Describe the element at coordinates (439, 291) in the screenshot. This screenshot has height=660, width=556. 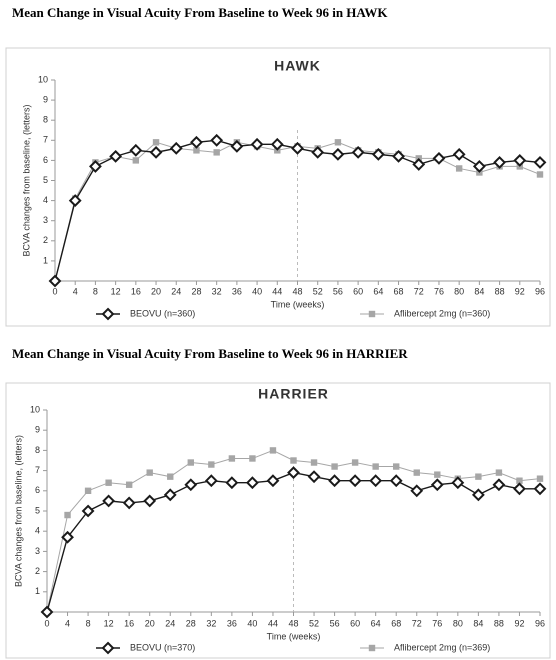
I see `x-tick-label: 76` at that location.